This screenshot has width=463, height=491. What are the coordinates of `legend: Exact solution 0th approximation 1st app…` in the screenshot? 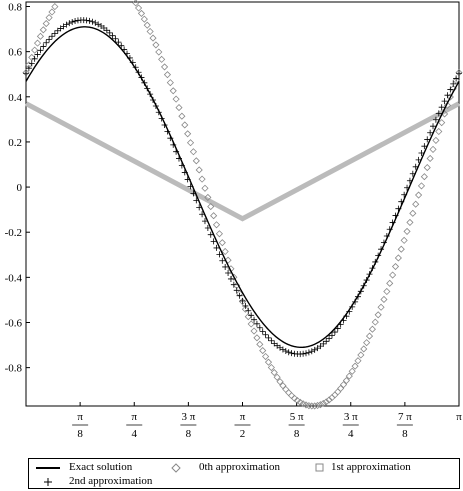 It's located at (244, 473).